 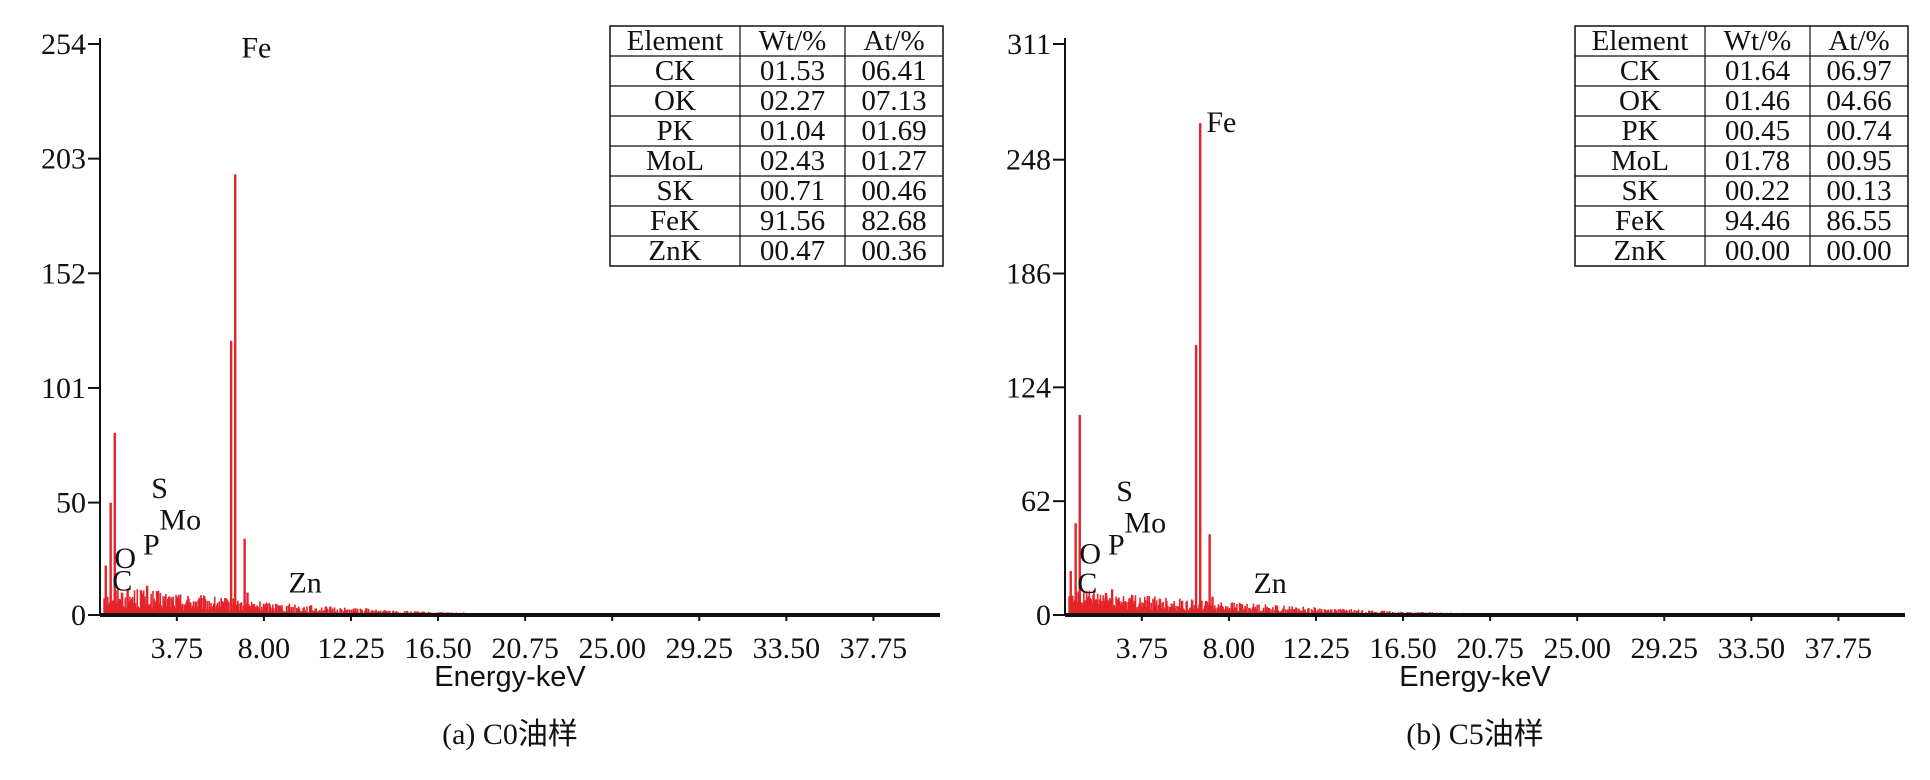 What do you see at coordinates (792, 161) in the screenshot?
I see `table-cell: 02.43` at bounding box center [792, 161].